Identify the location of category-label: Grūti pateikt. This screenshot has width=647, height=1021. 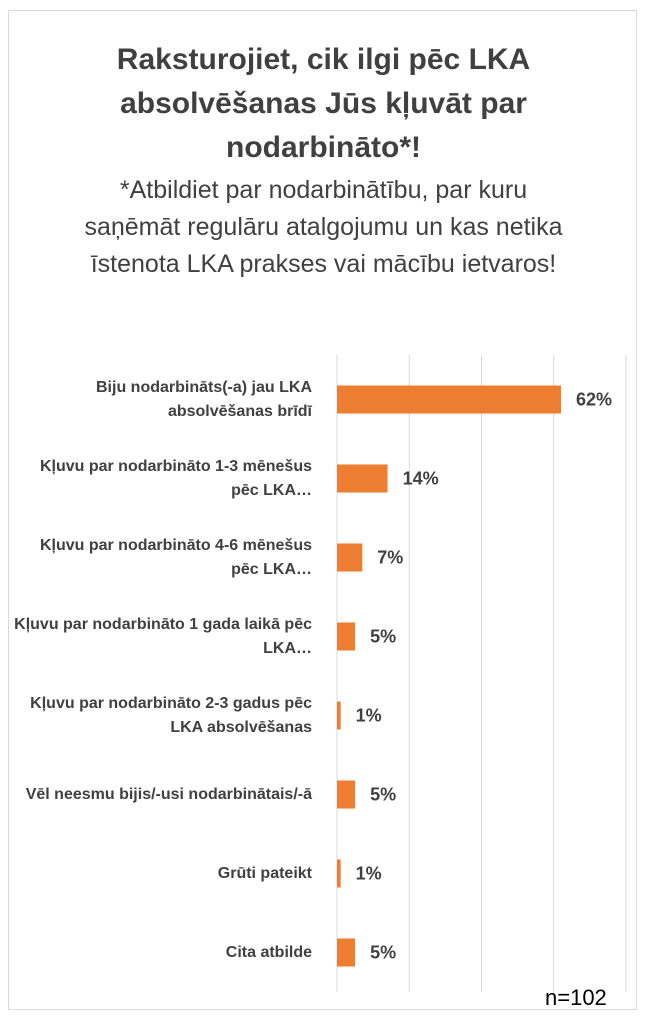
(264, 873).